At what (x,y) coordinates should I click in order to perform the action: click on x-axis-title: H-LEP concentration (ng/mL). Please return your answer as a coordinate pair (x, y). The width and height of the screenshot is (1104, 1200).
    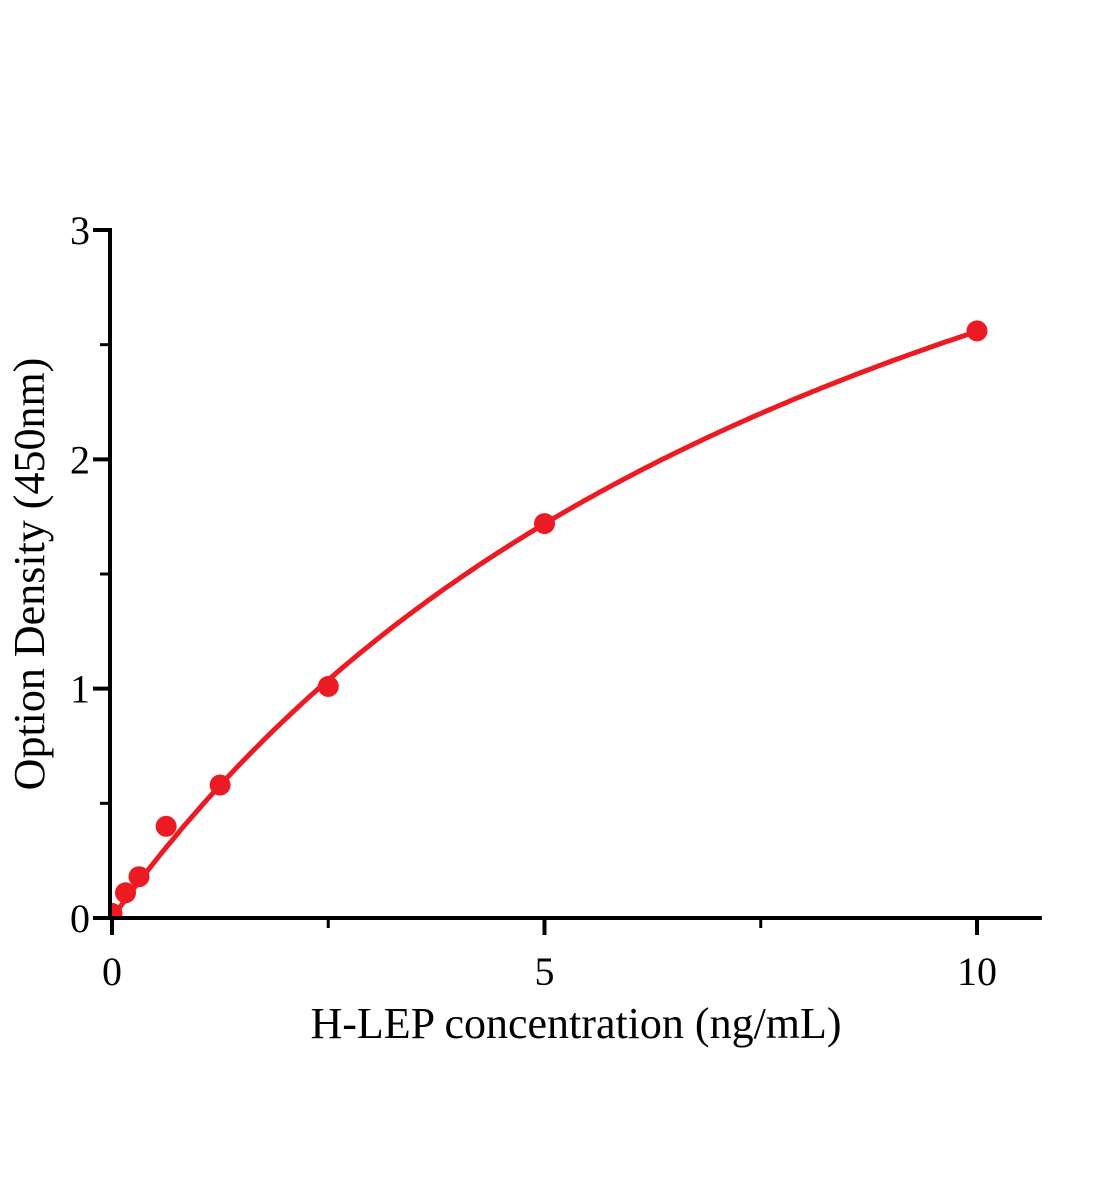
    Looking at the image, I should click on (575, 1023).